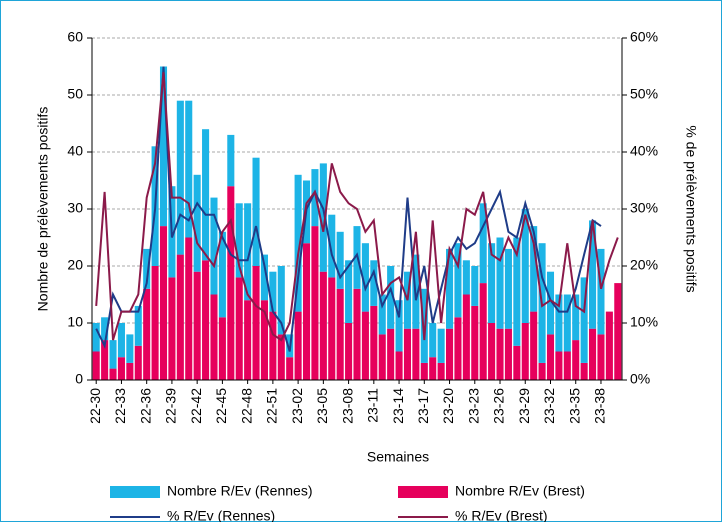  What do you see at coordinates (524, 406) in the screenshot?
I see `x-tick-label: 23-29` at bounding box center [524, 406].